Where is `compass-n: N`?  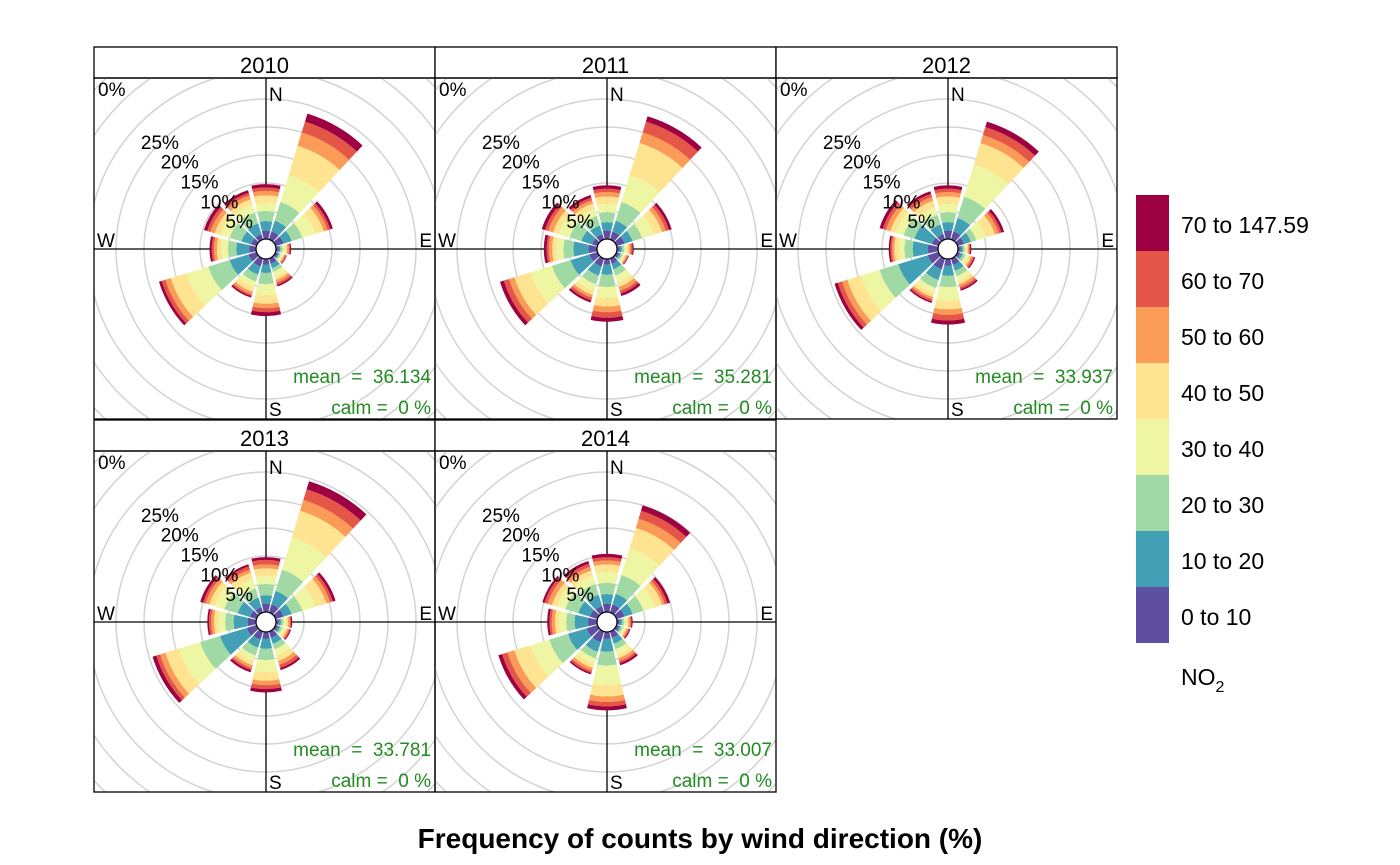
compass-n: N is located at coordinates (276, 468).